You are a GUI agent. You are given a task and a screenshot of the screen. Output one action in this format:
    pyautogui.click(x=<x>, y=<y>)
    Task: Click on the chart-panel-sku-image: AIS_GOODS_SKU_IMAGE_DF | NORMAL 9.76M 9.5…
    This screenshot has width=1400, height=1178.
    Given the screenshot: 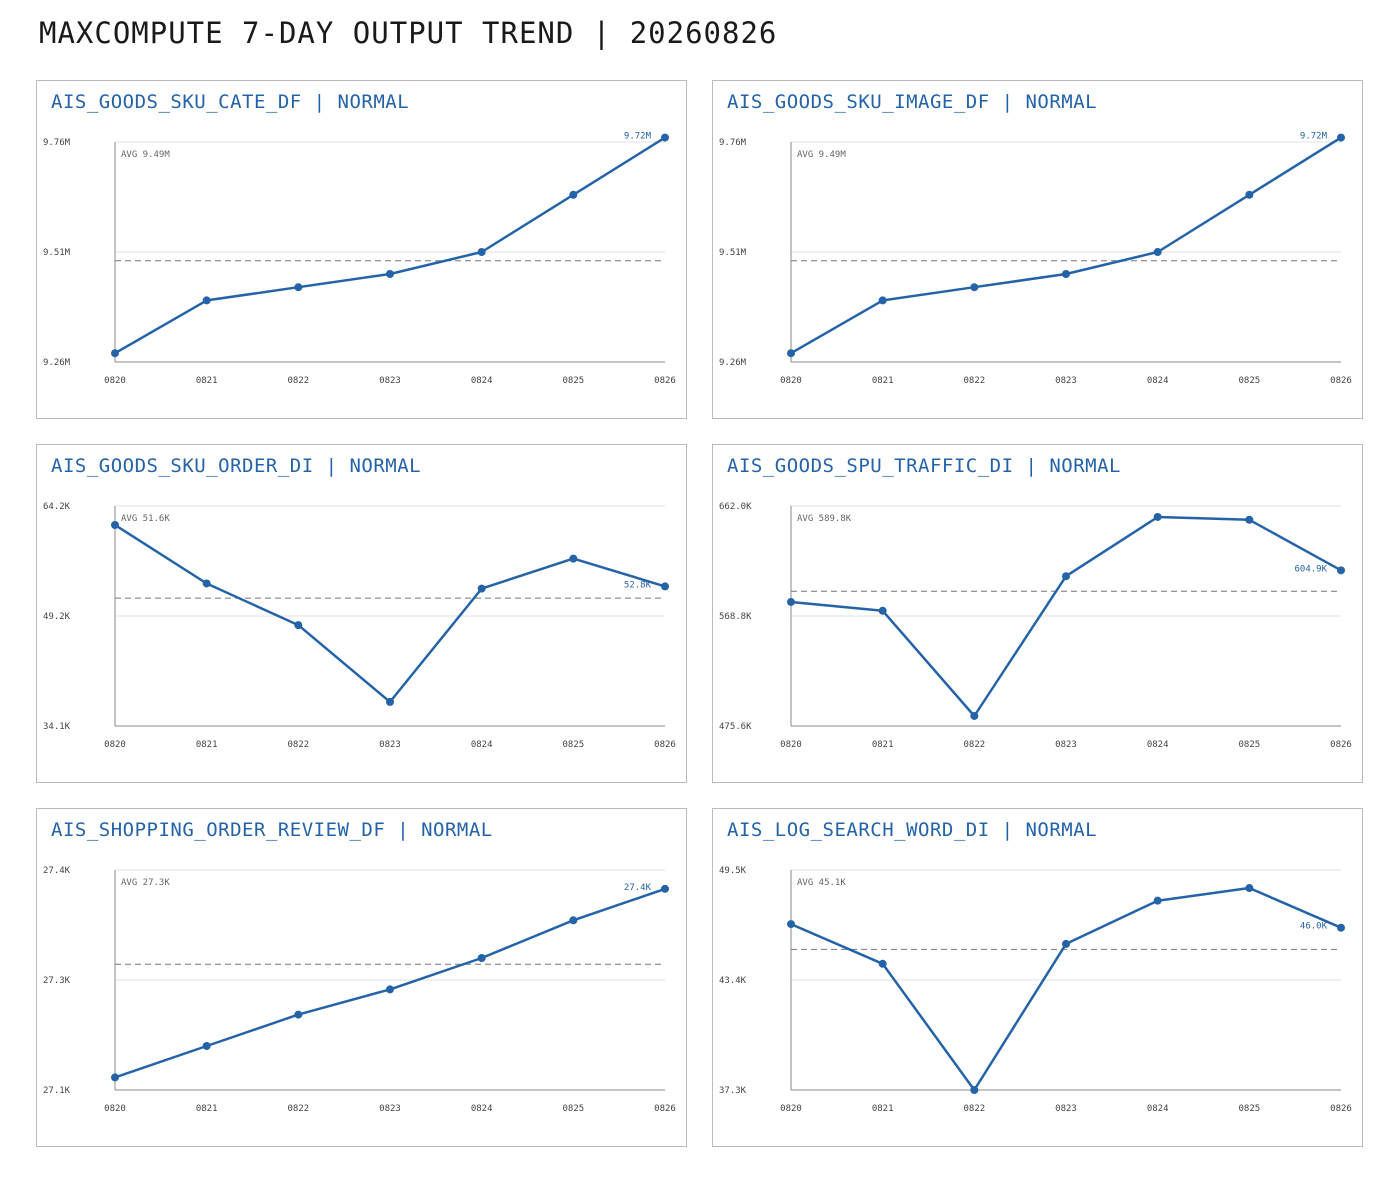 What is the action you would take?
    pyautogui.click(x=1037, y=249)
    